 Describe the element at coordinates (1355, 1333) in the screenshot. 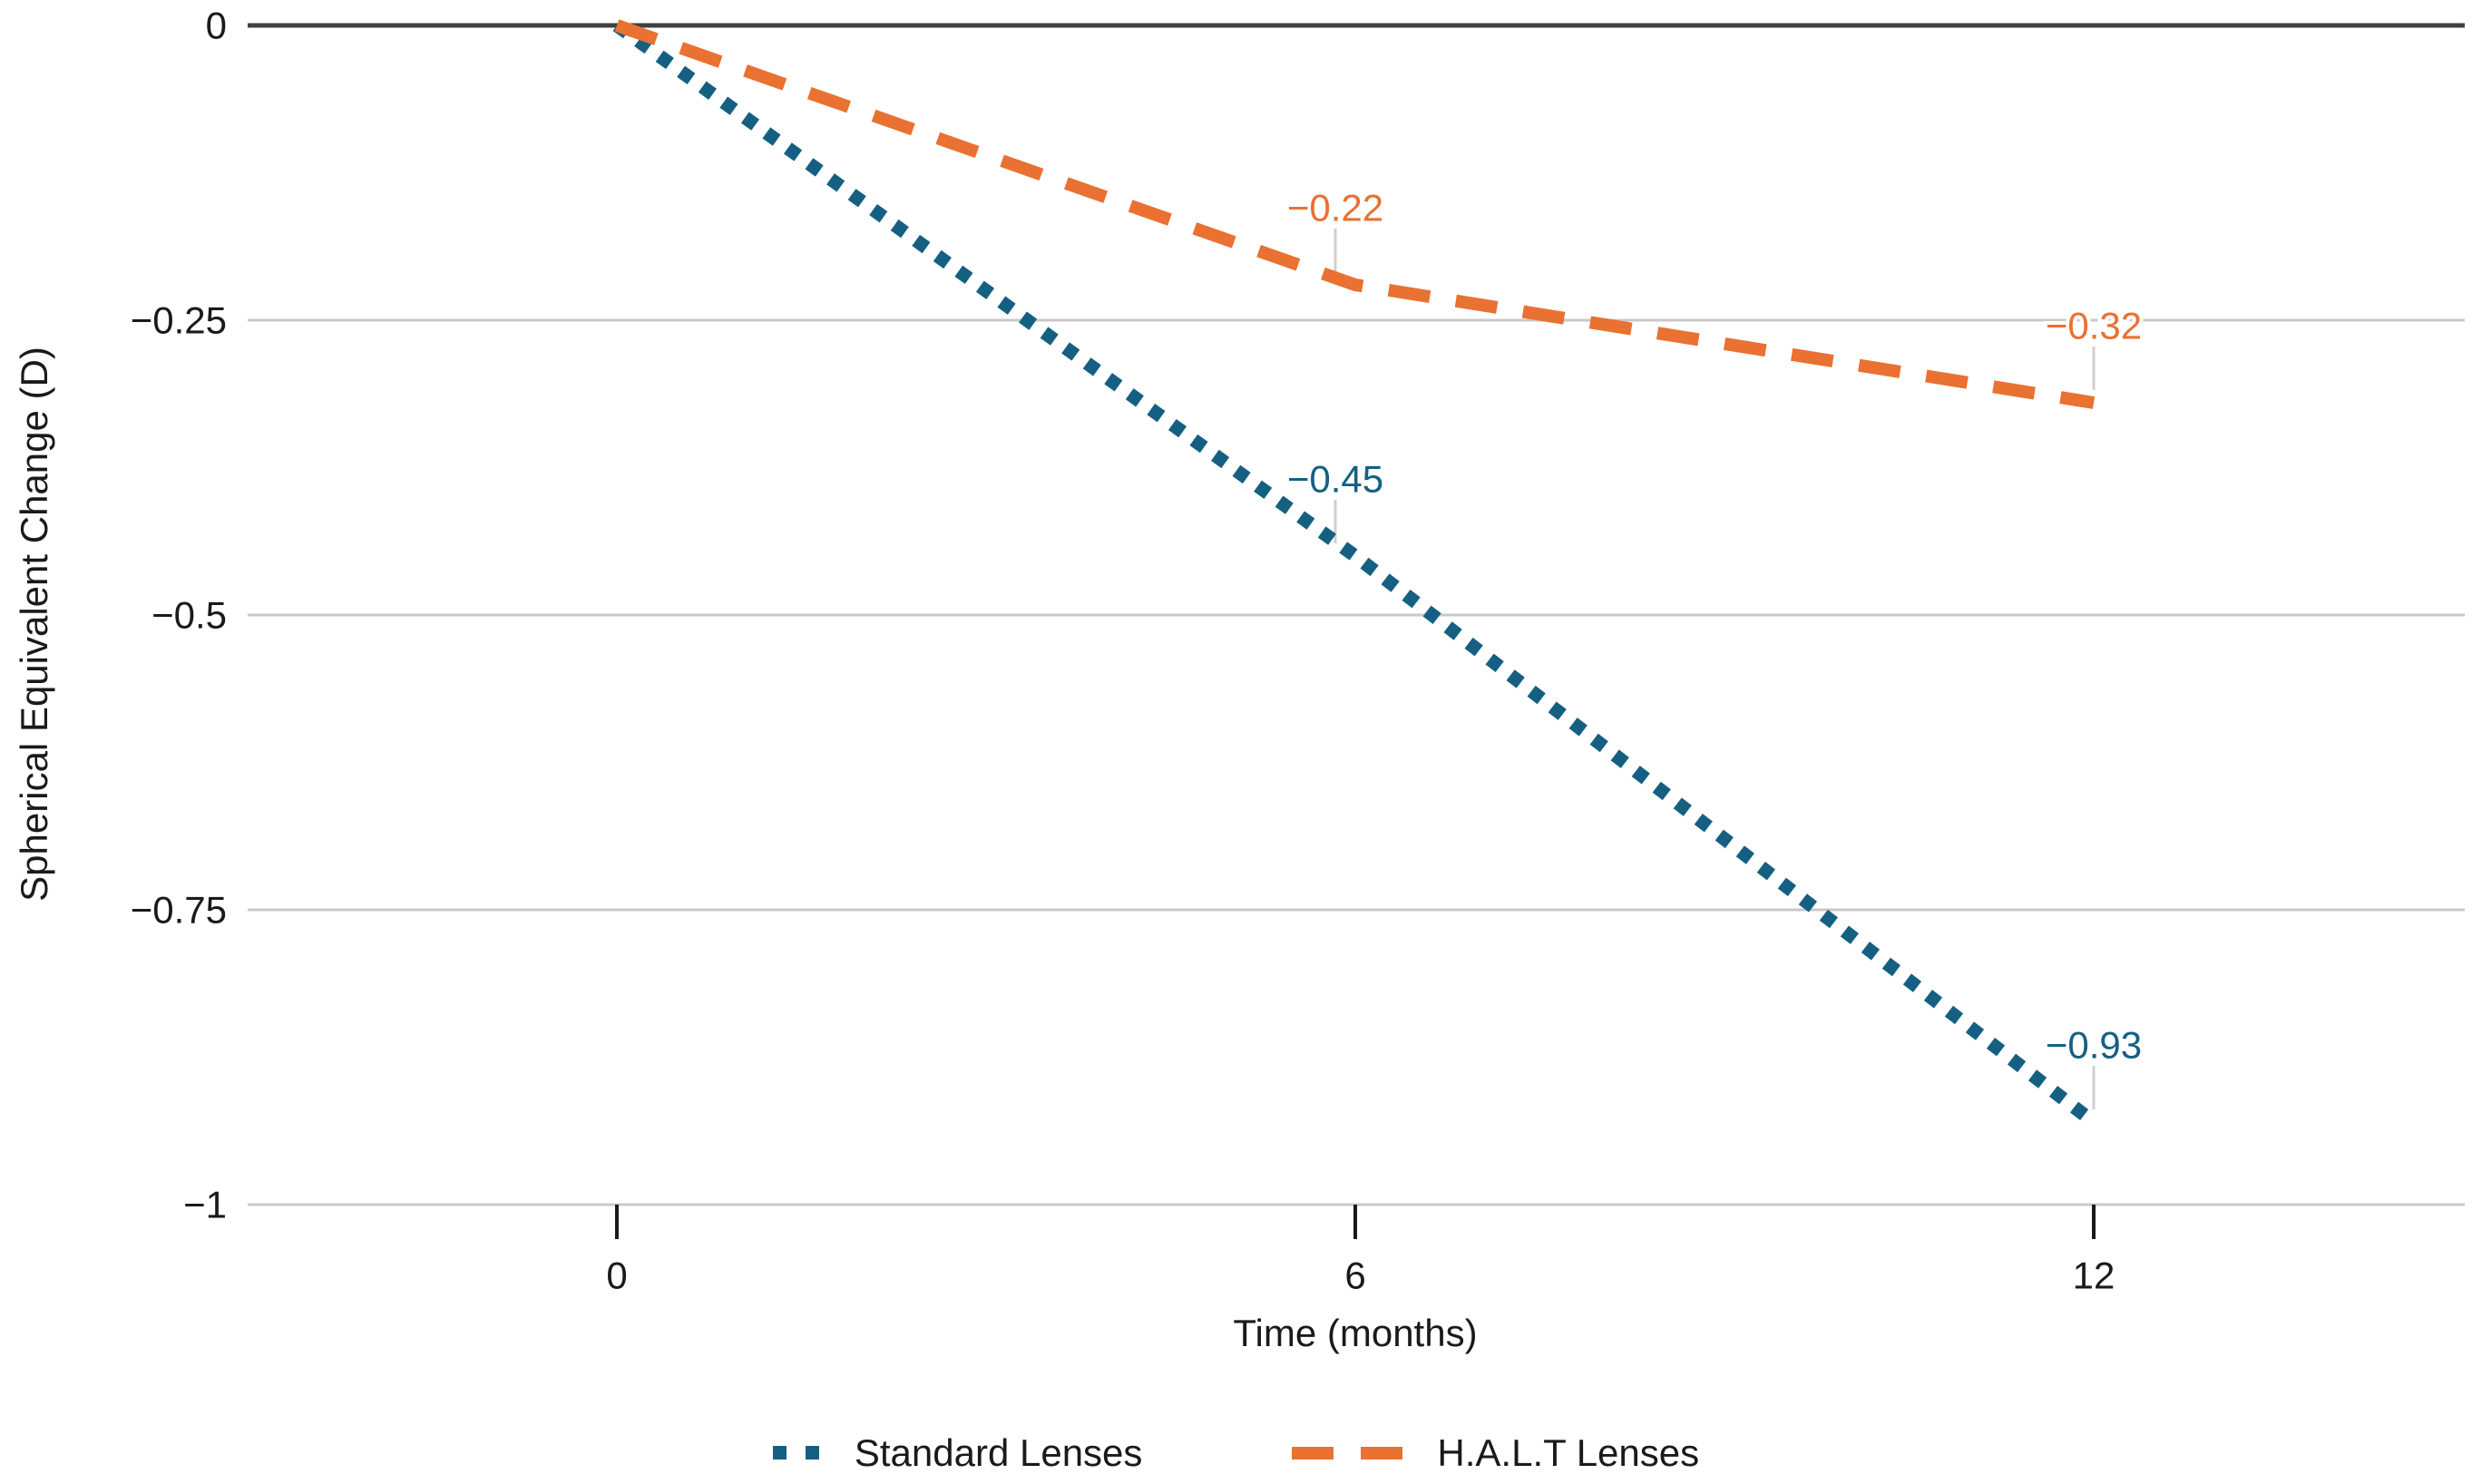

I see `x-axis-title: Time (months)` at that location.